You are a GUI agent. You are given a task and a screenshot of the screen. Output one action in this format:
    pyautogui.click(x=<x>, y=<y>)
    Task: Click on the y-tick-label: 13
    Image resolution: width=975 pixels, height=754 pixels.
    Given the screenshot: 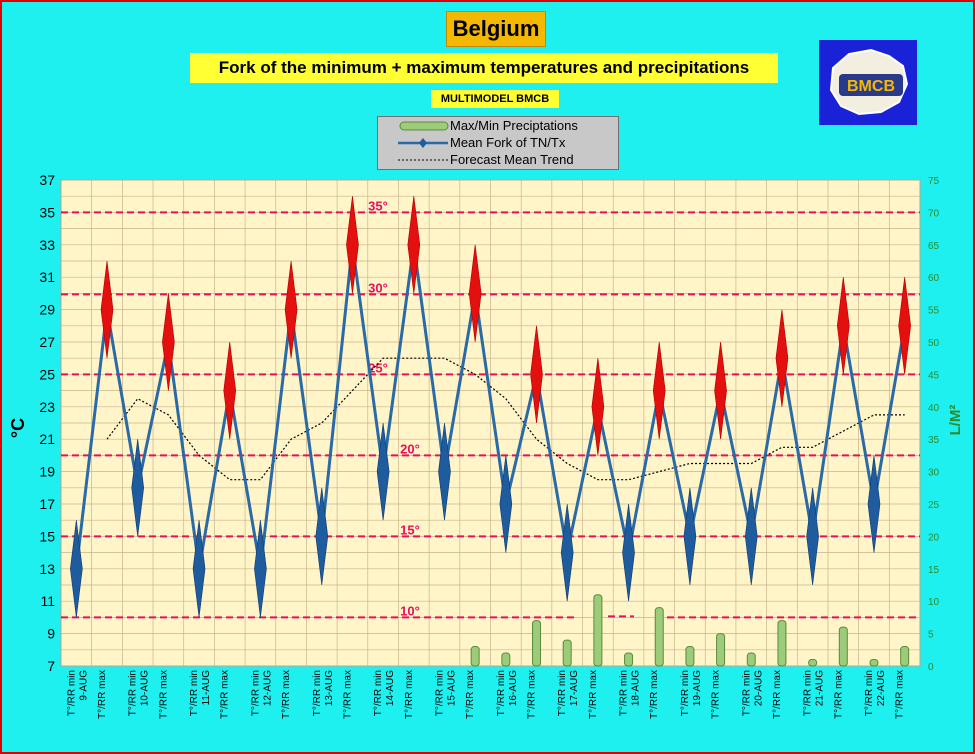 What is the action you would take?
    pyautogui.click(x=47, y=569)
    